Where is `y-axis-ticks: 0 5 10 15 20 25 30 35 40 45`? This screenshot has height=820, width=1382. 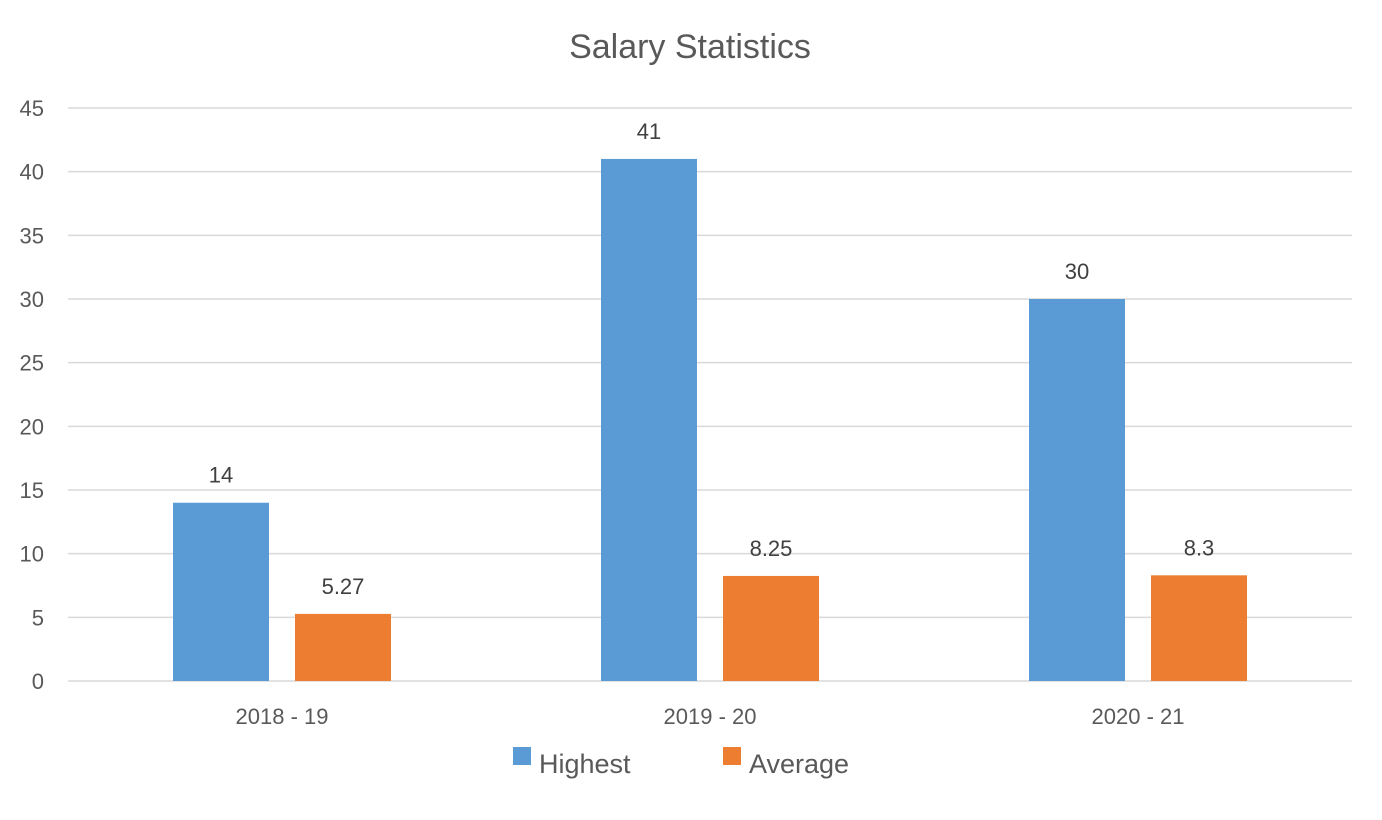 y-axis-ticks: 0 5 10 15 20 25 30 35 40 45 is located at coordinates (32, 395).